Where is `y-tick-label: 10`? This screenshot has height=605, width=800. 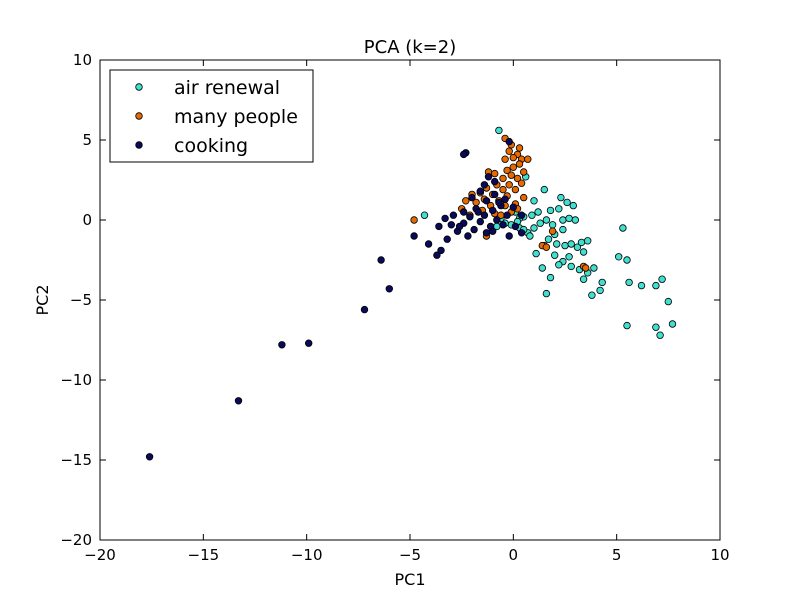
y-tick-label: 10 is located at coordinates (82, 60).